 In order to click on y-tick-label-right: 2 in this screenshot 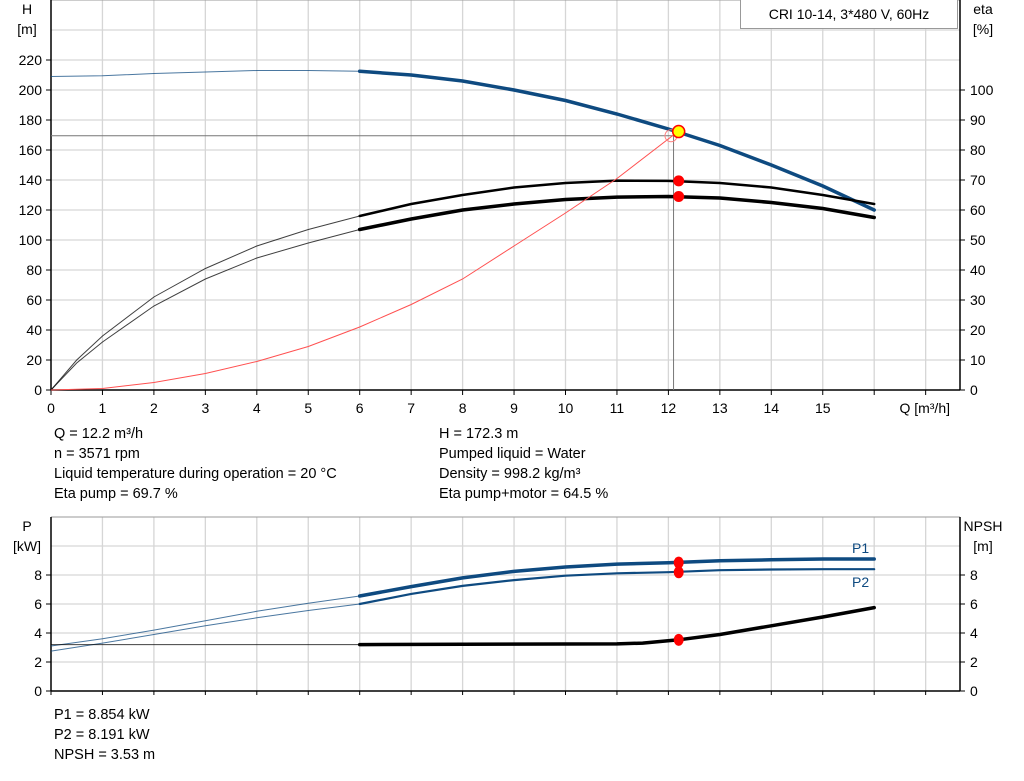, I will do `click(974, 662)`.